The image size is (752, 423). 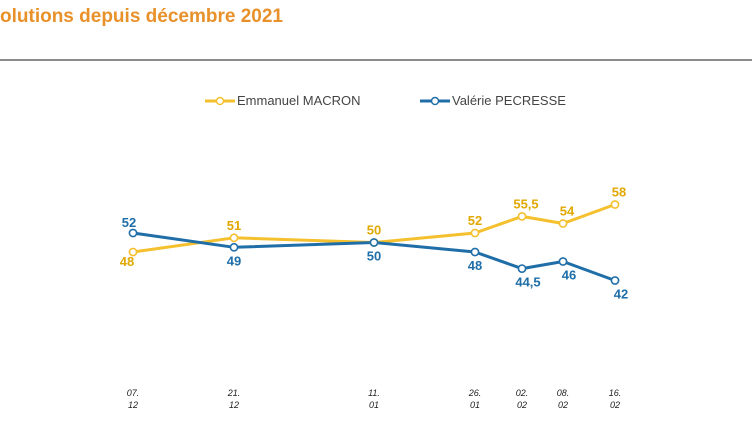 What do you see at coordinates (475, 220) in the screenshot?
I see `data-label-macron: 52` at bounding box center [475, 220].